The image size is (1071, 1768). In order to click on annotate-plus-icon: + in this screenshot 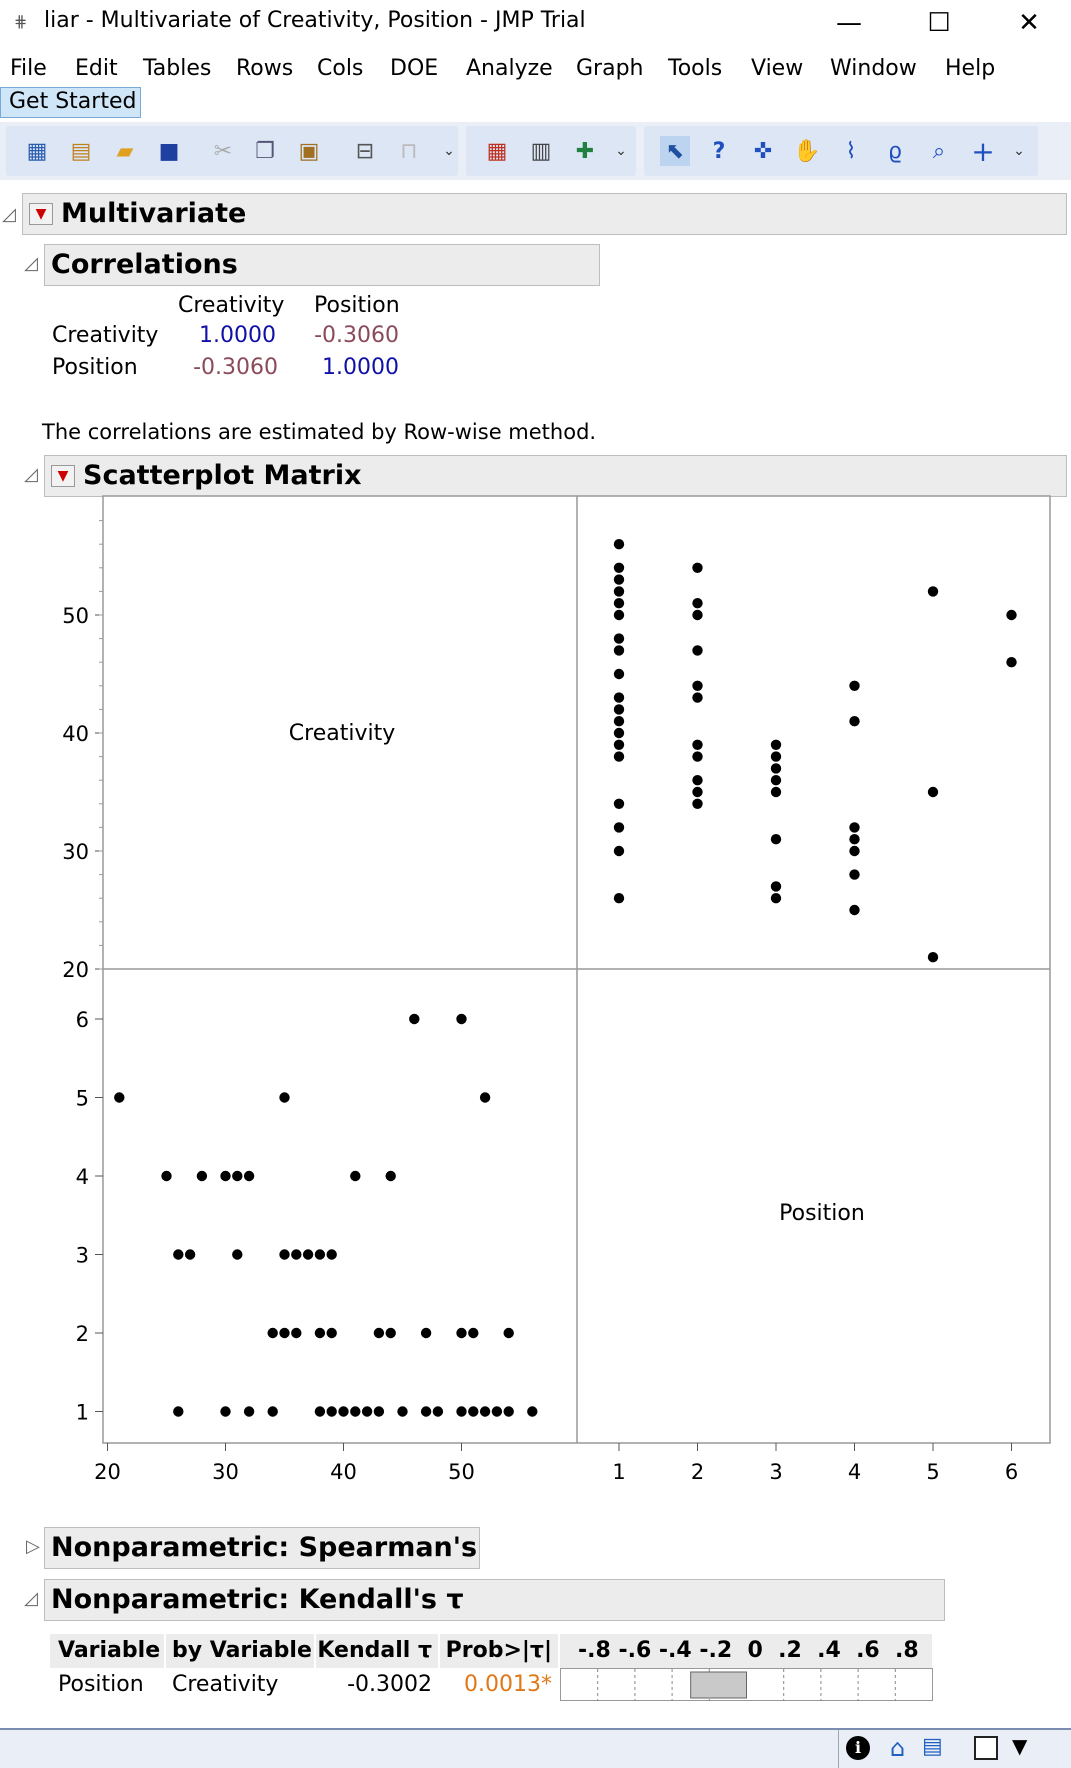, I will do `click(983, 151)`.